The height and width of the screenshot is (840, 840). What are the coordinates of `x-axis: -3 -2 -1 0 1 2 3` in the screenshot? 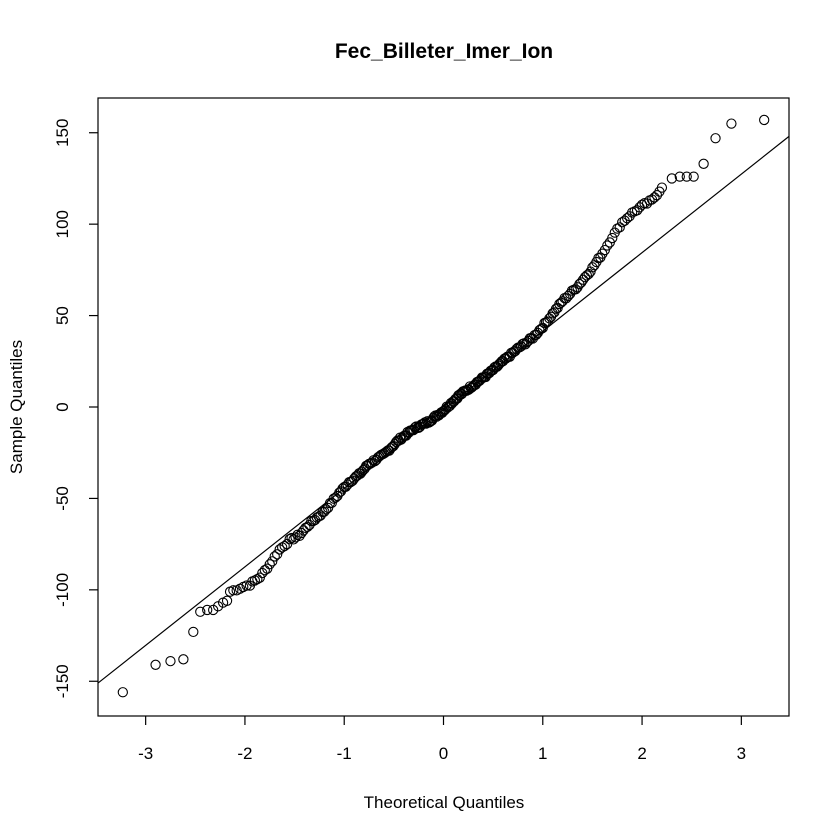 It's located at (442, 739).